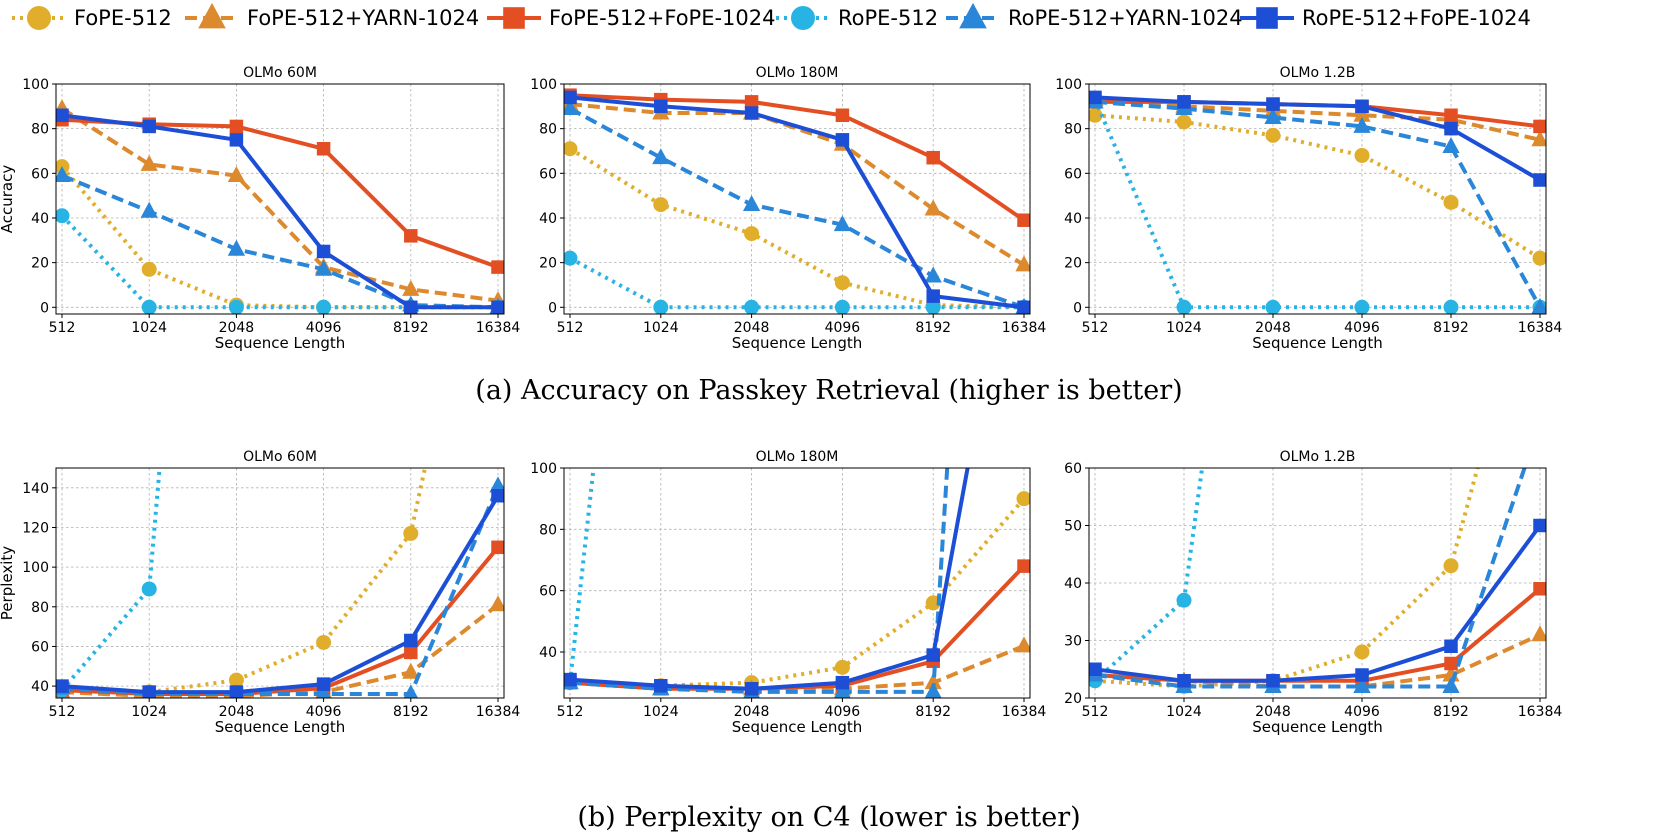 The height and width of the screenshot is (834, 1658). I want to click on legend-label: RoPE-512+FoPE-1024, so click(1416, 18).